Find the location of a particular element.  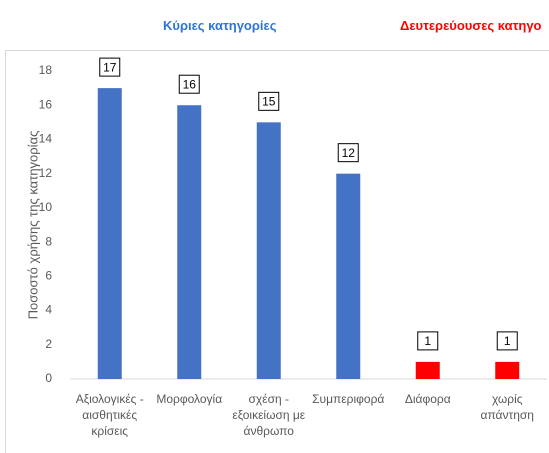

y-tick-label: 14 is located at coordinates (46, 139).